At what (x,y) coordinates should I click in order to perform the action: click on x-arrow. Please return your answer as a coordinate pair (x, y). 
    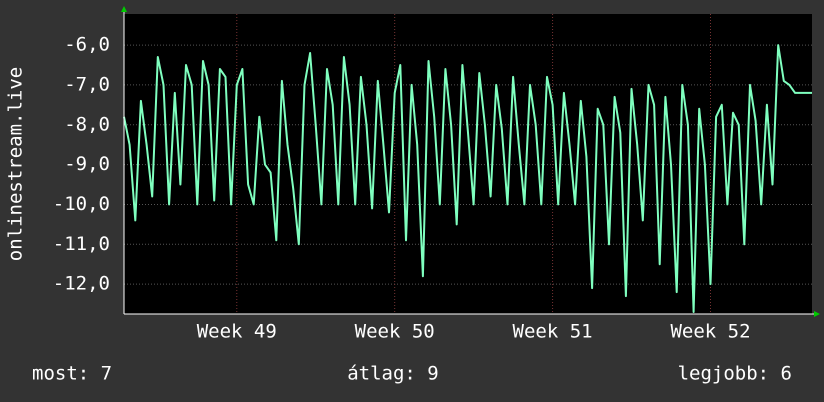
    Looking at the image, I should click on (817, 314).